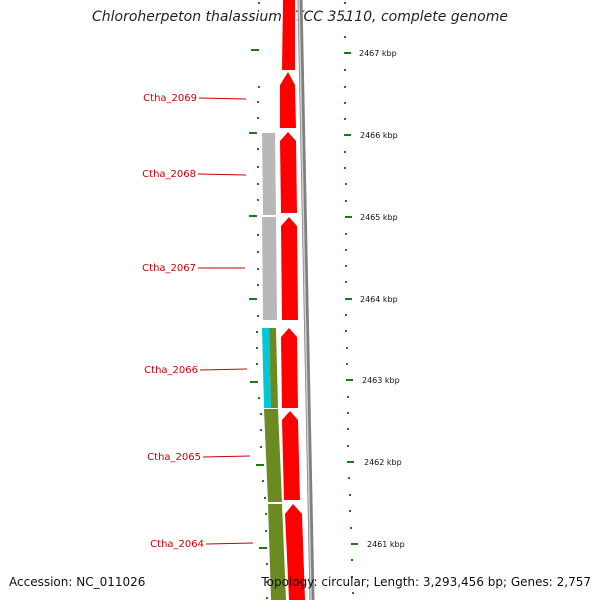 The image size is (600, 600). Describe the element at coordinates (288, 100) in the screenshot. I see `gene-arrow-ctha-2069` at that location.